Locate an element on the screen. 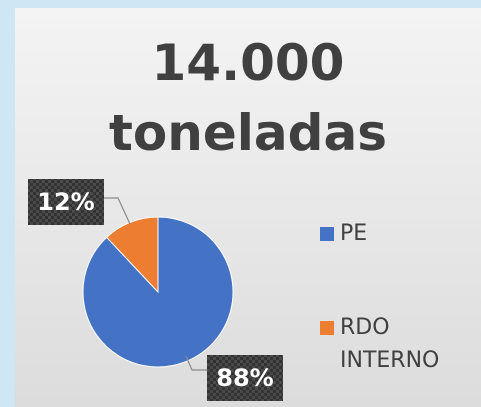 The width and height of the screenshot is (481, 407). data-label: 12% is located at coordinates (65, 202).